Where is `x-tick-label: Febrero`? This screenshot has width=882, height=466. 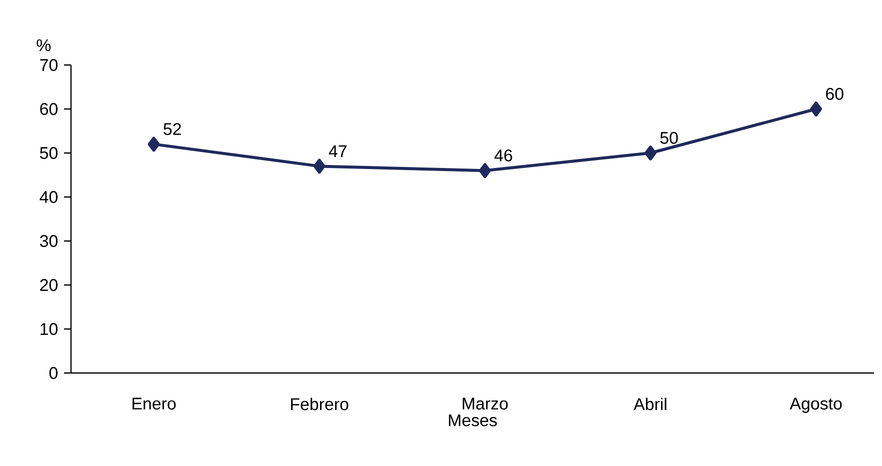 x-tick-label: Febrero is located at coordinates (319, 404).